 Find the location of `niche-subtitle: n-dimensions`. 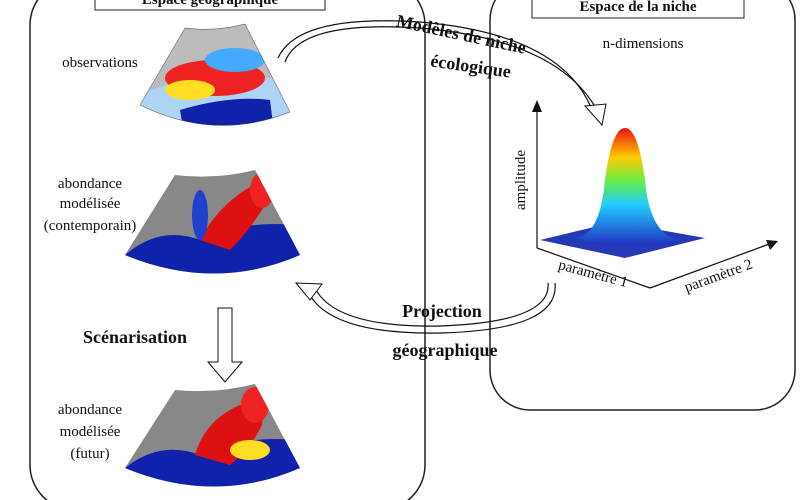

niche-subtitle: n-dimensions is located at coordinates (643, 44).